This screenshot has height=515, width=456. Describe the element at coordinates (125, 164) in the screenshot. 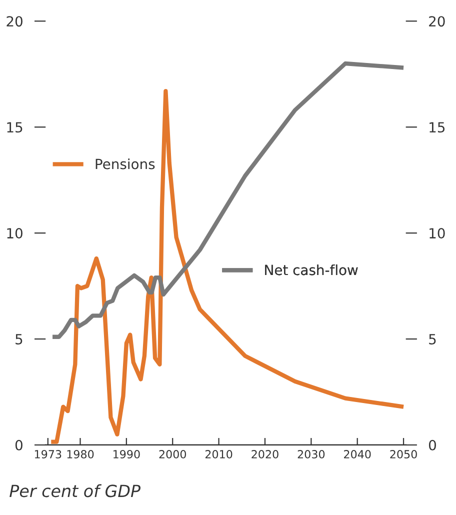

I see `legend-label: Pensions` at that location.